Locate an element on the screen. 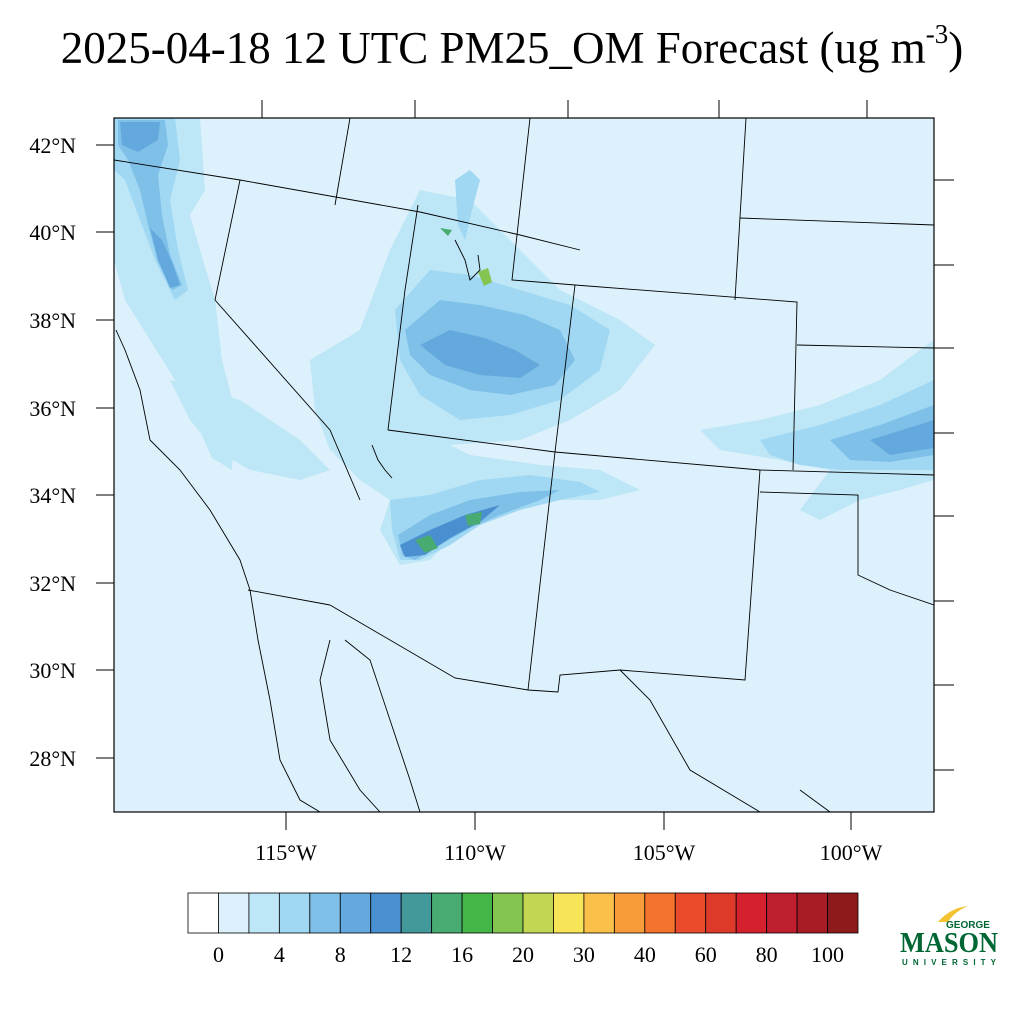 The image size is (1024, 1024). colorbar-label: 40 is located at coordinates (645, 954).